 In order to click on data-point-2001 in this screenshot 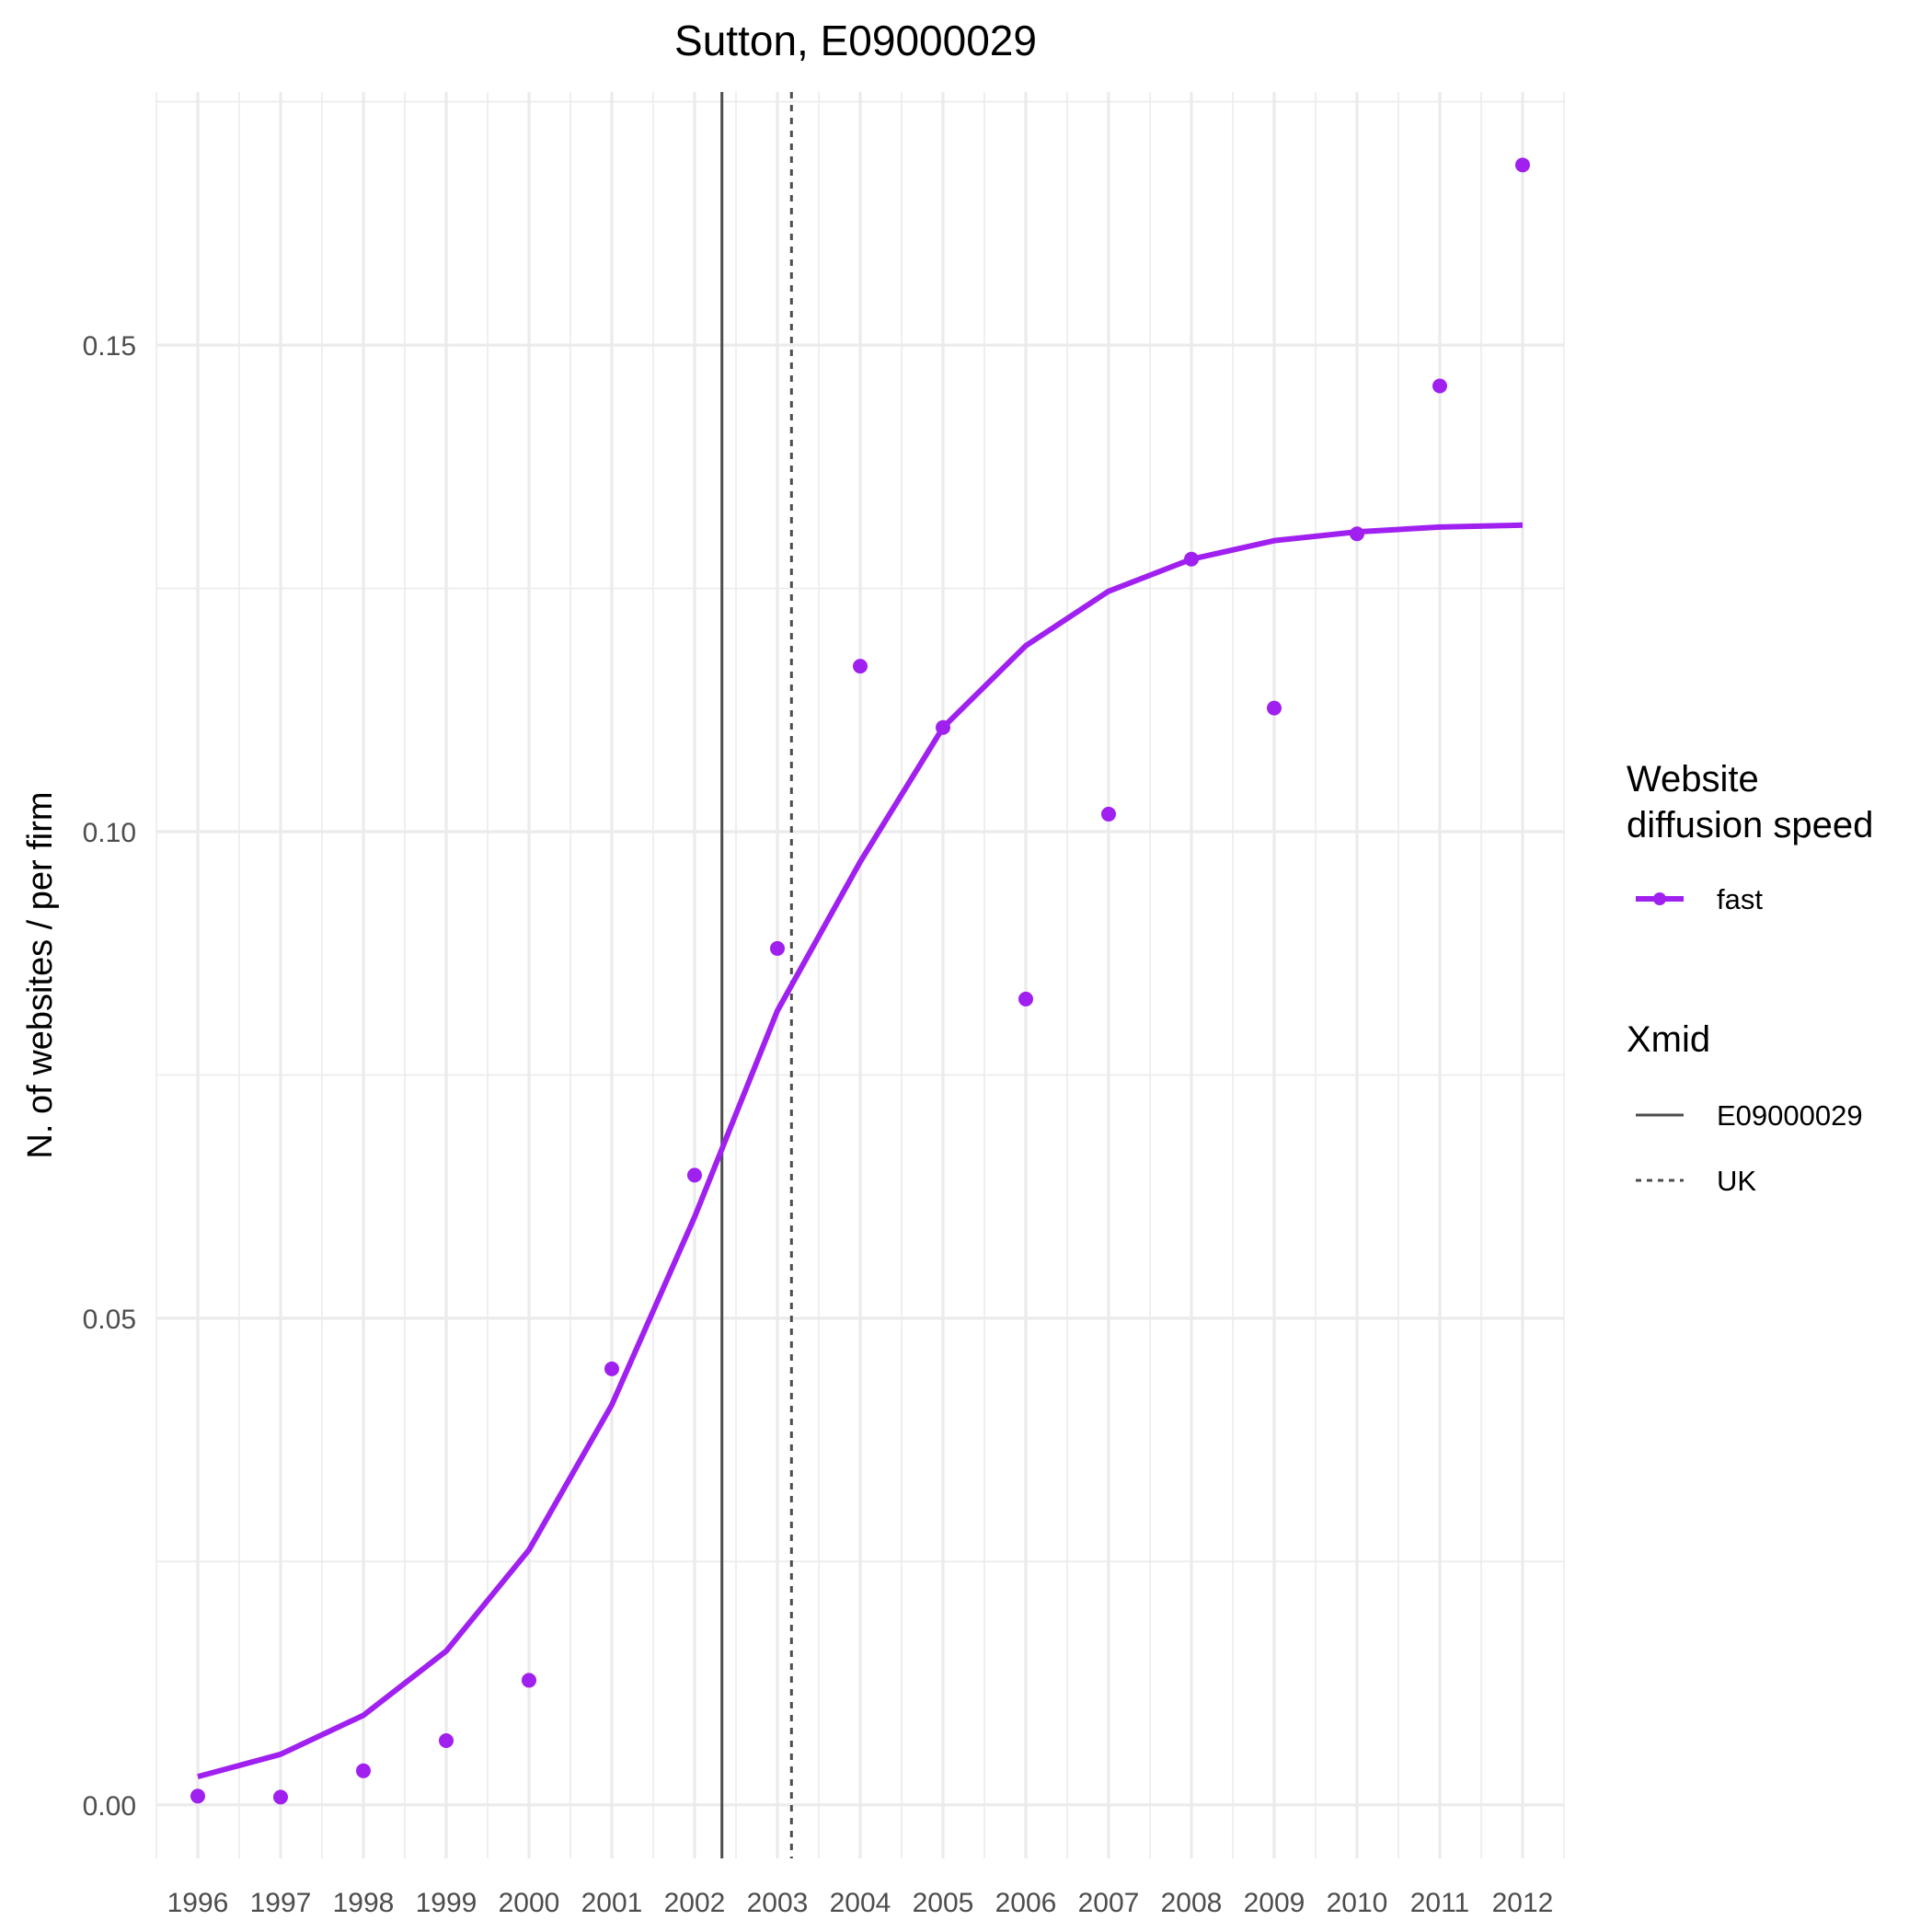, I will do `click(611, 1368)`.